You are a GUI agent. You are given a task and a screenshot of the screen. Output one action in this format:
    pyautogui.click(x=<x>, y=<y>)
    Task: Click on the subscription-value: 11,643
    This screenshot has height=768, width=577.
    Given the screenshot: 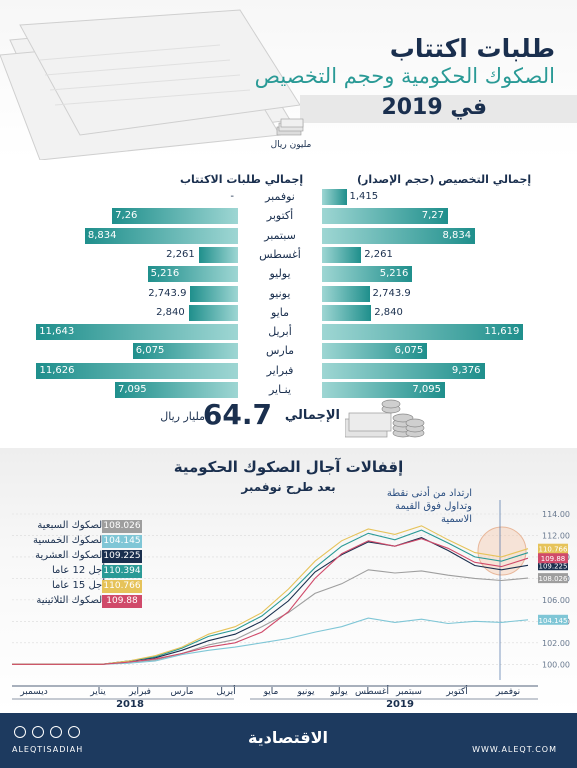 What is the action you would take?
    pyautogui.click(x=57, y=332)
    